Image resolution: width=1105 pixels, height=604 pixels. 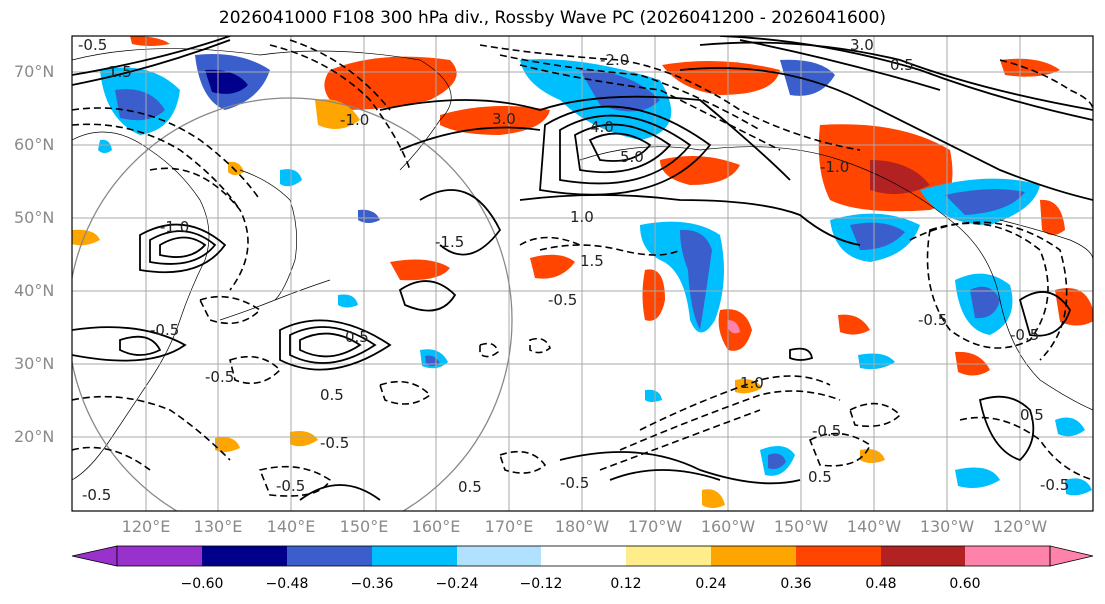 I want to click on colorbar-tick-label: 0.24, so click(x=711, y=584).